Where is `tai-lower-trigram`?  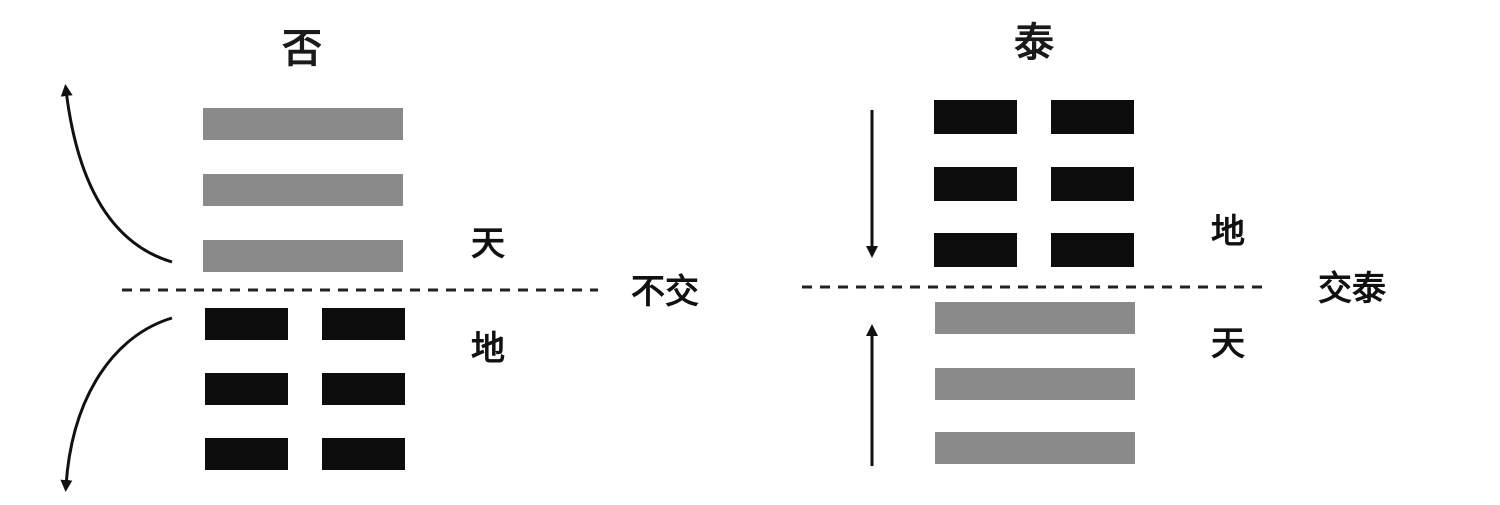
tai-lower-trigram is located at coordinates (1035, 383).